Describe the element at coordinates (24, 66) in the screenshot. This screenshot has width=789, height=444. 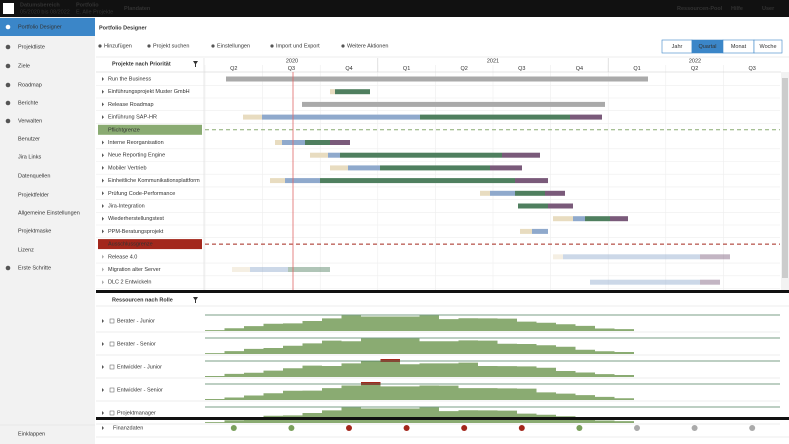
I see `nav-item: Ziele` at that location.